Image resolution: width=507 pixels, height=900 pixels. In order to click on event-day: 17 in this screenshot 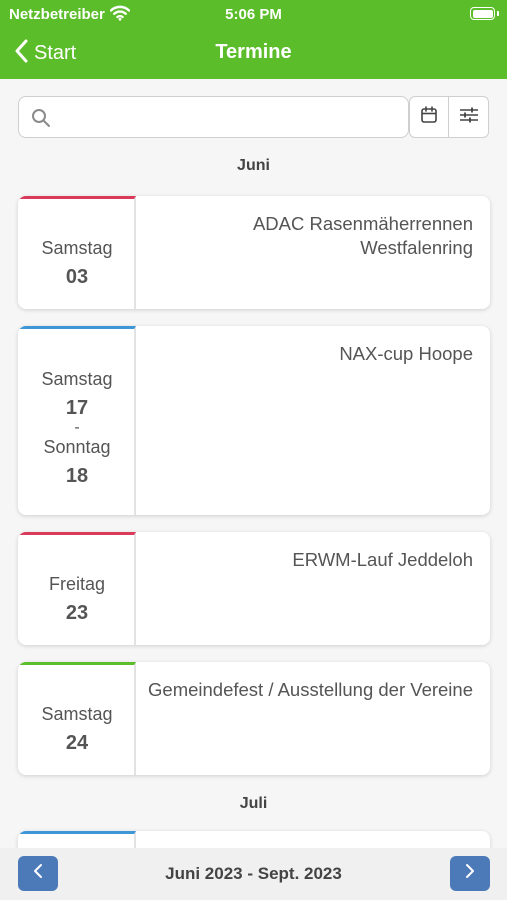, I will do `click(77, 408)`.